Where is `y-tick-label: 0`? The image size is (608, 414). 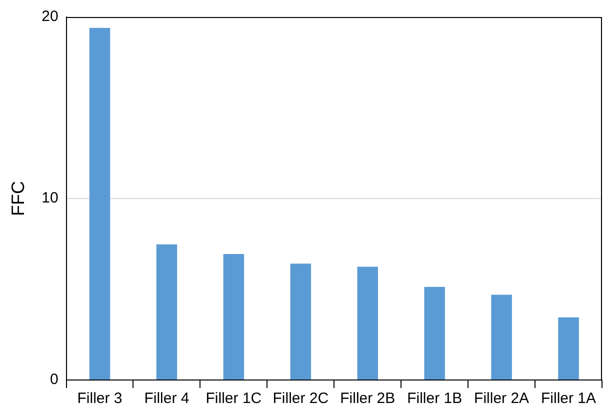 y-tick-label: 0 is located at coordinates (54, 379).